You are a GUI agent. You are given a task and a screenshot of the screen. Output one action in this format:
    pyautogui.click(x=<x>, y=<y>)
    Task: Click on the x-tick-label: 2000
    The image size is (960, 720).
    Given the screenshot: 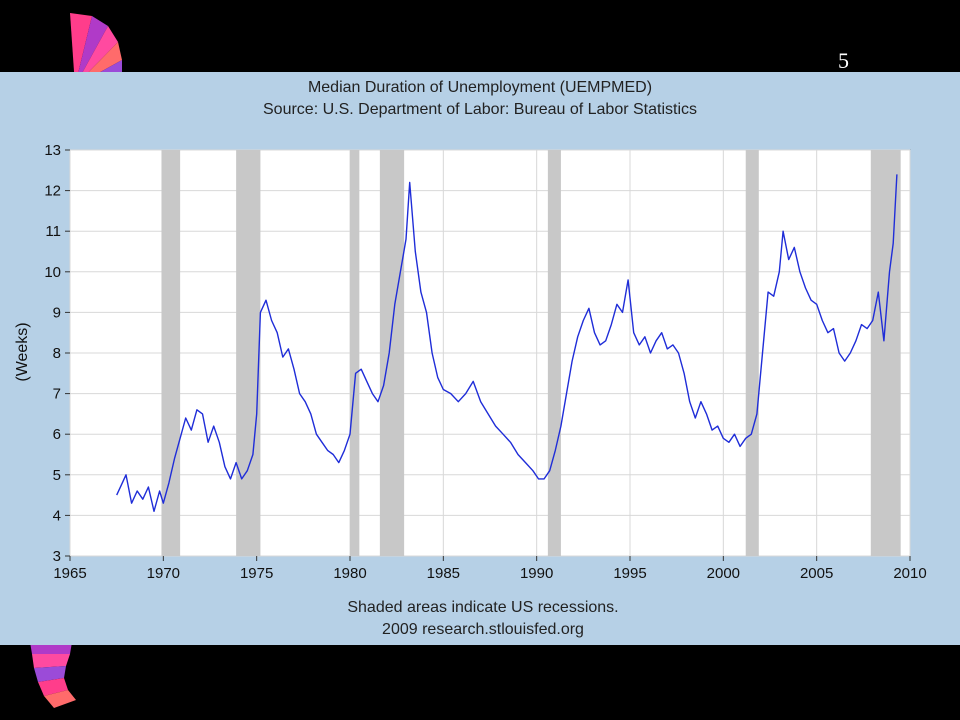 What is the action you would take?
    pyautogui.click(x=723, y=573)
    